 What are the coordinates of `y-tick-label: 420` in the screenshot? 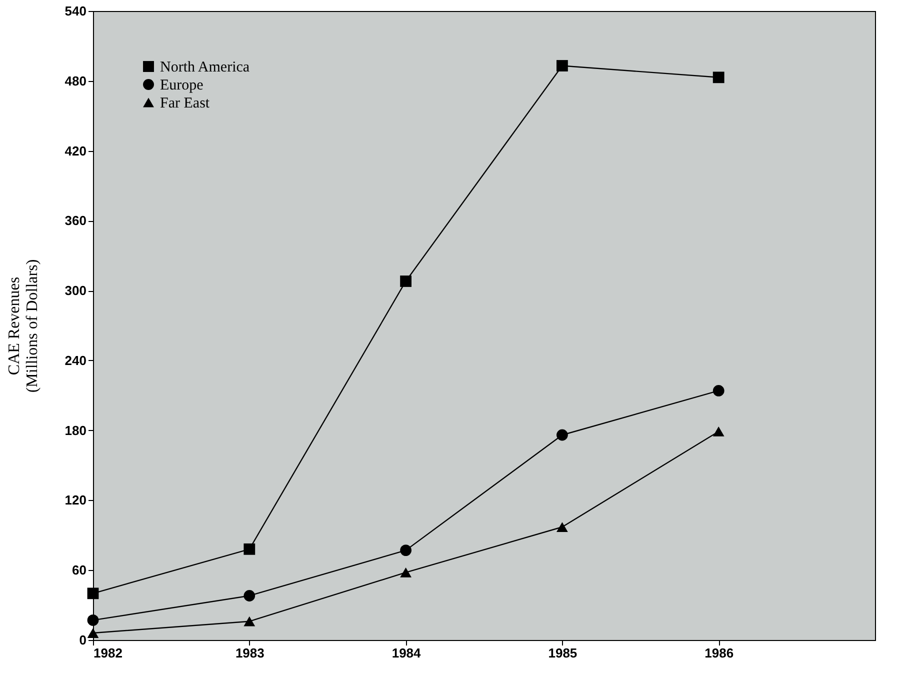 It's located at (75, 150).